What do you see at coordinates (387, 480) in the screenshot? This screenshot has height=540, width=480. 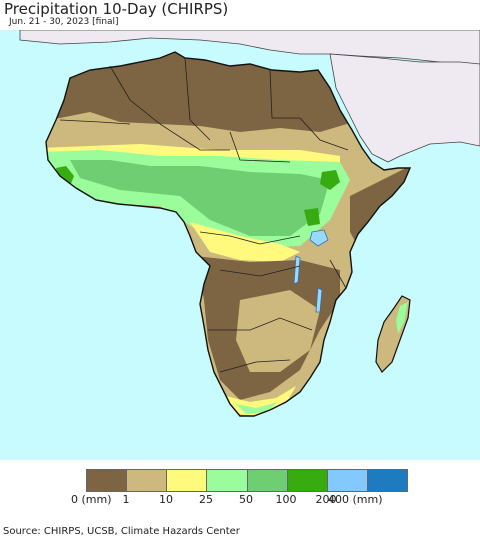 I see `legend-swatch-400-plus` at bounding box center [387, 480].